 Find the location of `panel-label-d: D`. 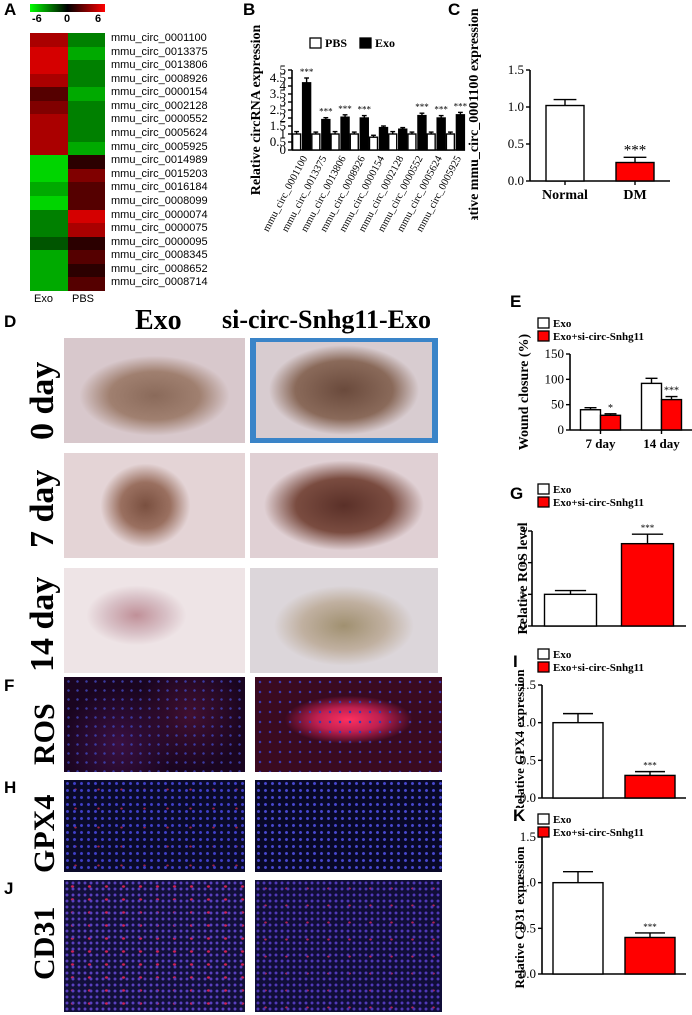

panel-label-d: D is located at coordinates (10, 321).